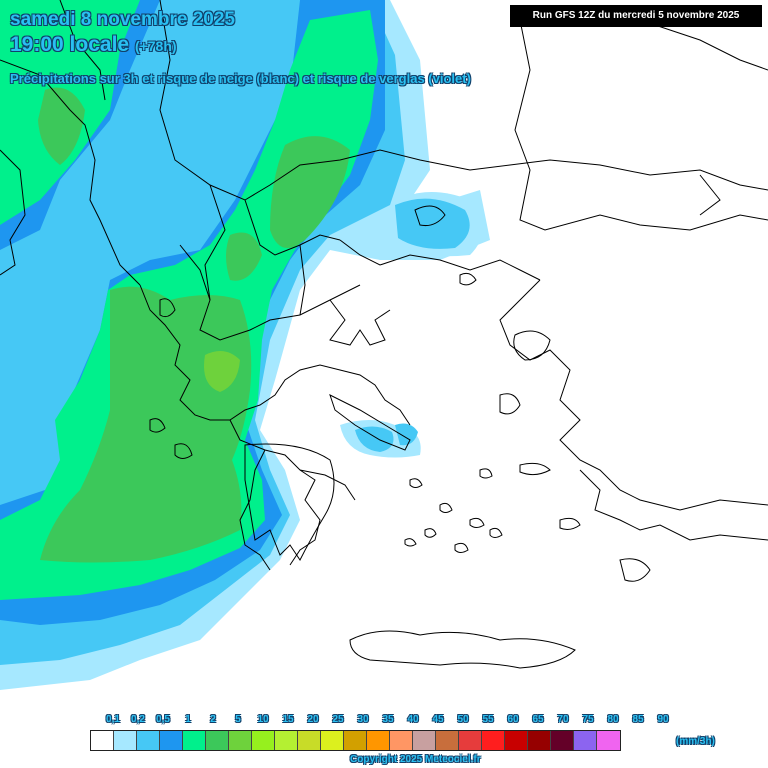 This screenshot has width=768, height=768. What do you see at coordinates (188, 719) in the screenshot?
I see `legend-tick-label: 1` at bounding box center [188, 719].